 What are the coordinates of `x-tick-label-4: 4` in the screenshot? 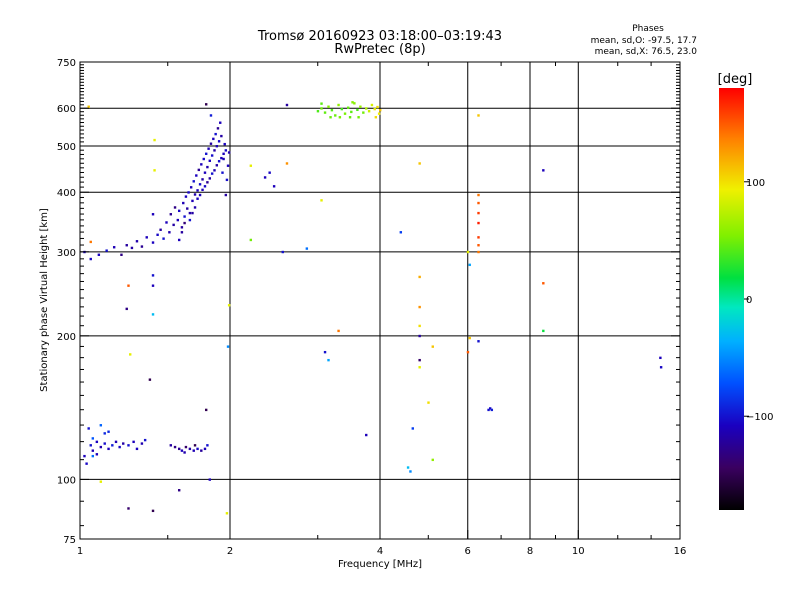 It's located at (380, 551).